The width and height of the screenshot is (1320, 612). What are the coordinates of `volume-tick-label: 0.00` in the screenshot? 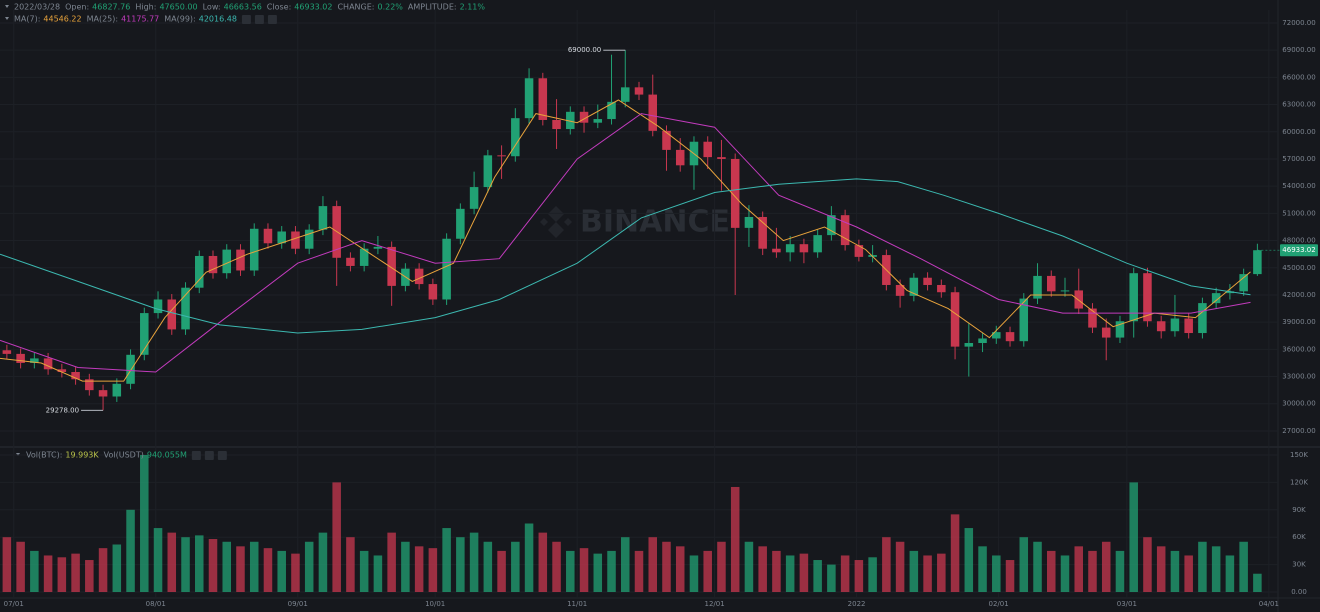 It's located at (1299, 592).